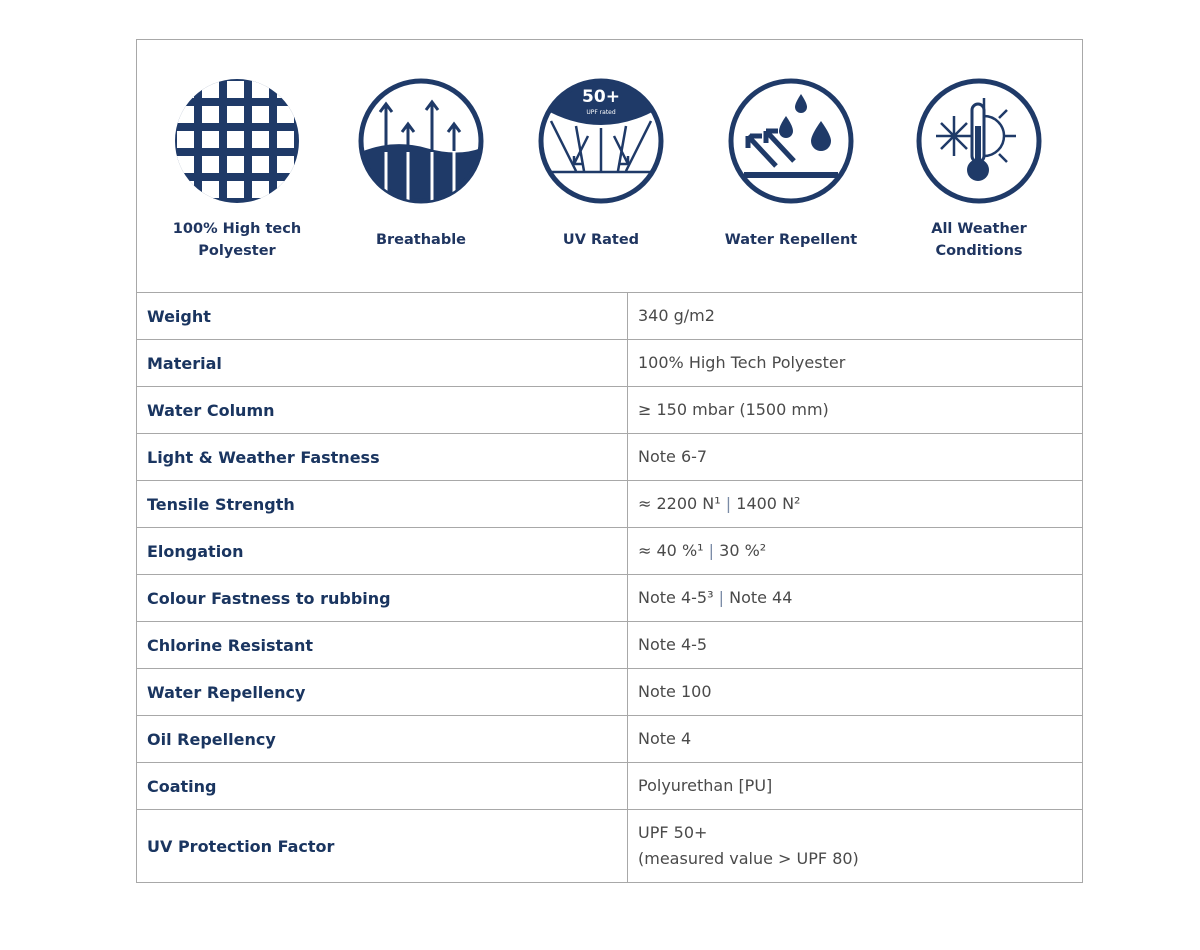 The height and width of the screenshot is (950, 1200). I want to click on table-row: Tensile Strength ≈ 2200 N¹ | 1400 N², so click(609, 504).